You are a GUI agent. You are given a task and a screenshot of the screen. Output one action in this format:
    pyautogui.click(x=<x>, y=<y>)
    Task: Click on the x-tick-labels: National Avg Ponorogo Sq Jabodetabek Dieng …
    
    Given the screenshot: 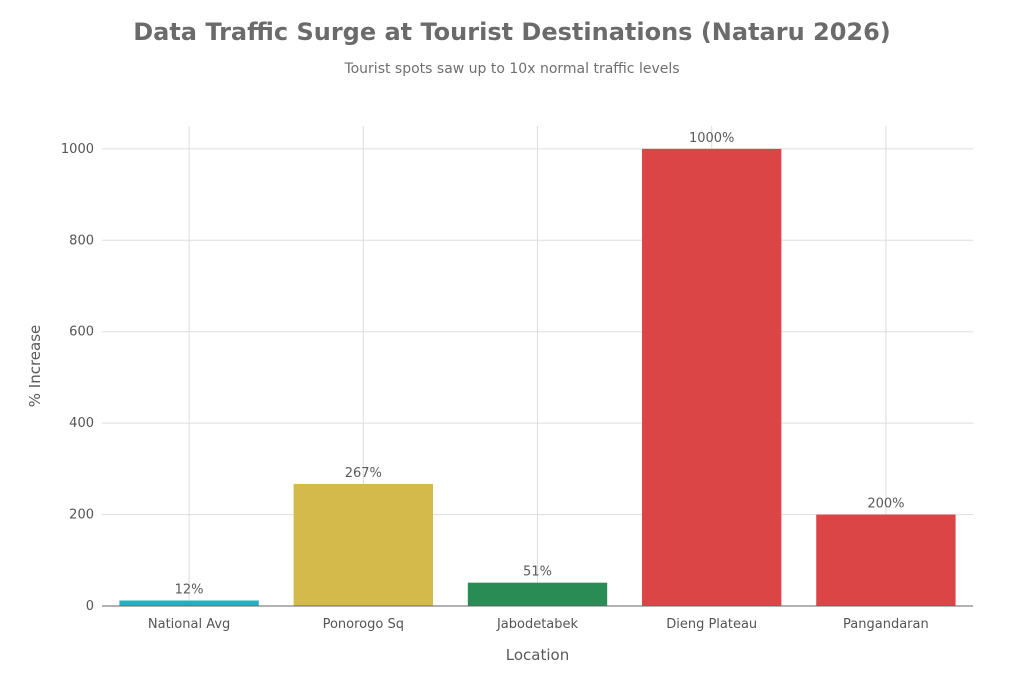 What is the action you would take?
    pyautogui.click(x=538, y=624)
    